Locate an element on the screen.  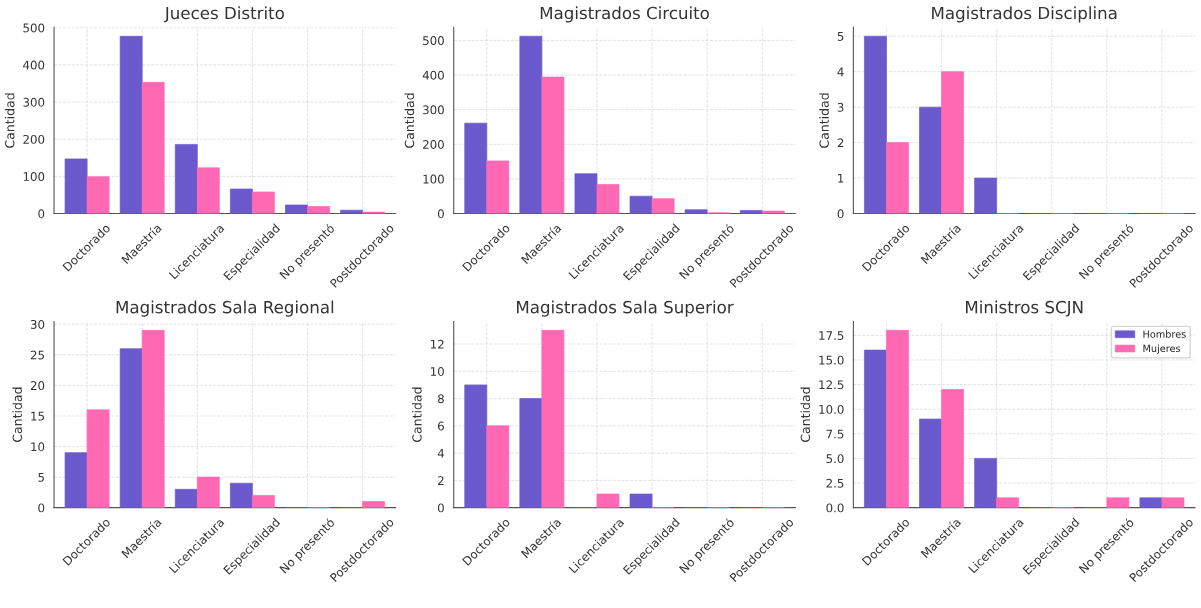
legend-label: Mujeres is located at coordinates (1162, 349).